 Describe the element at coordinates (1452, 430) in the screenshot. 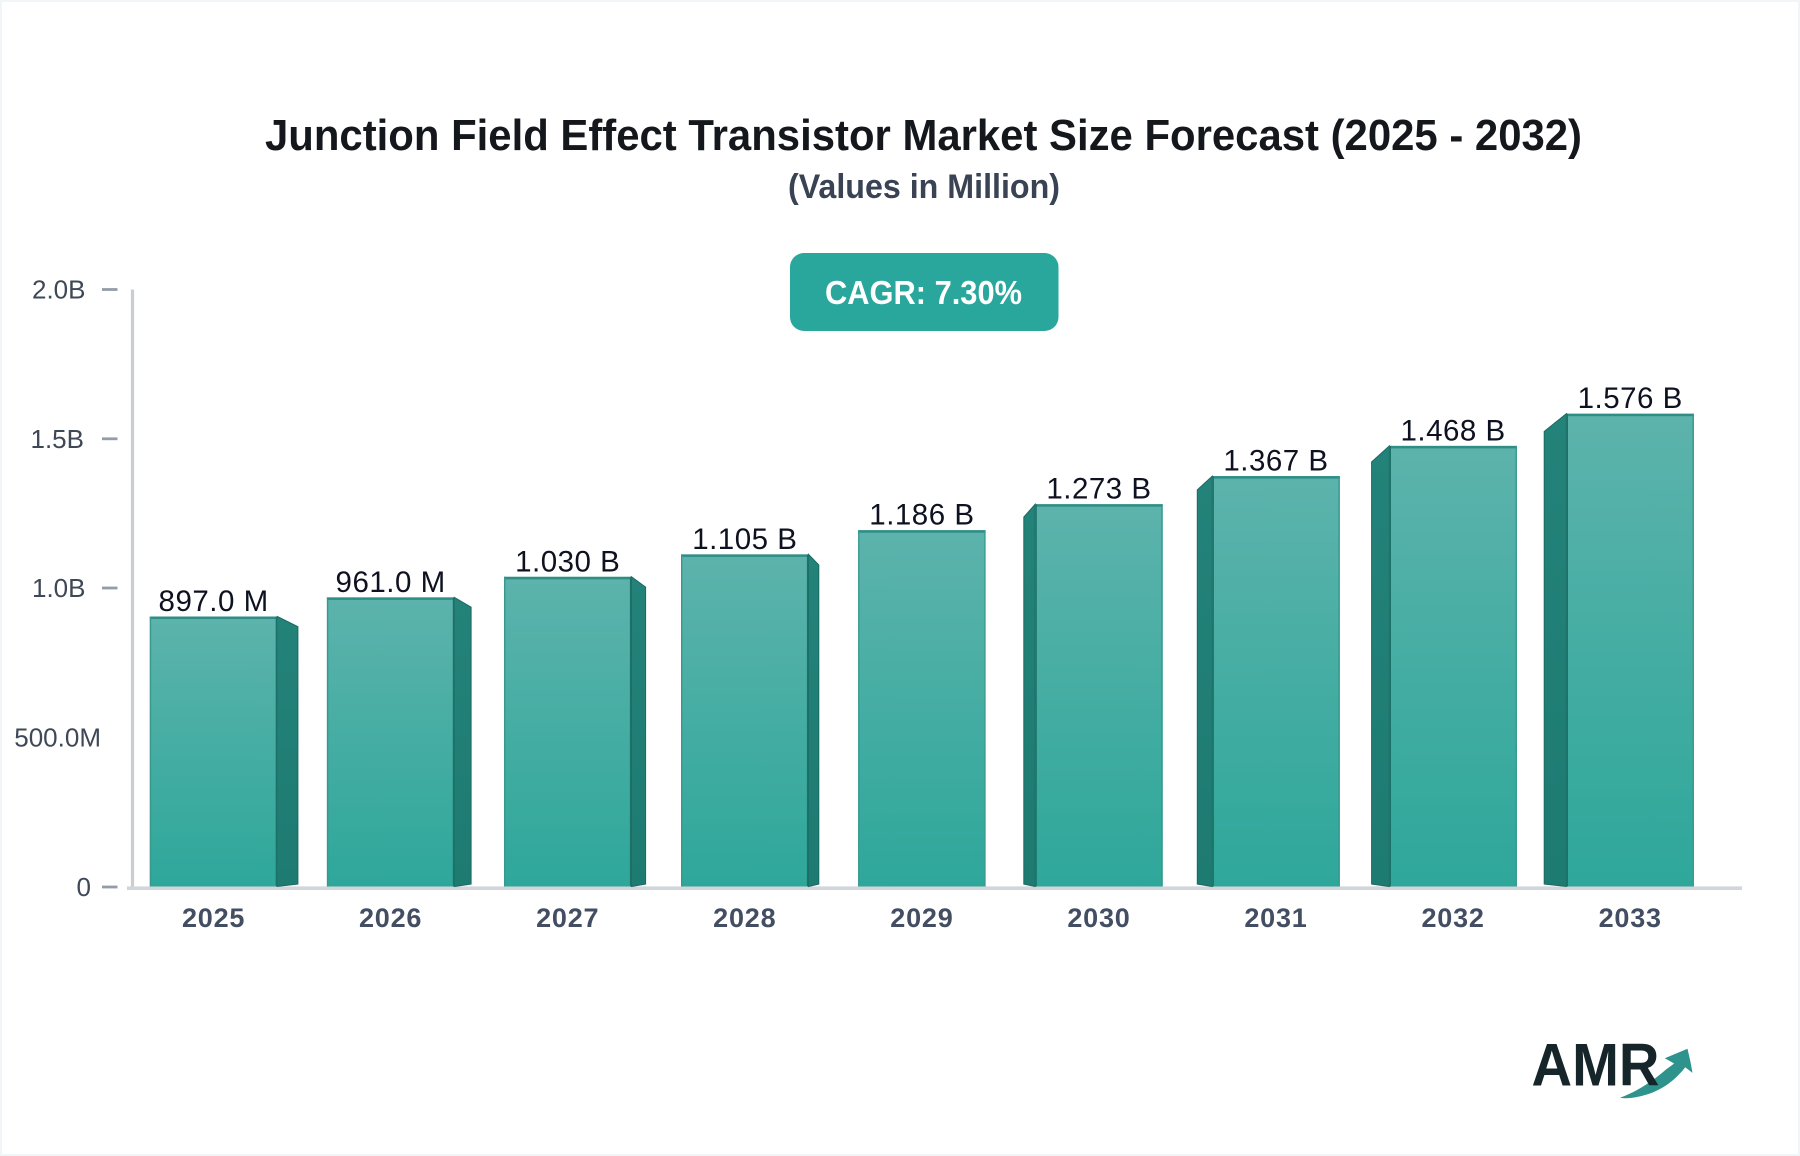

I see `svg-text: 1.468 B` at that location.